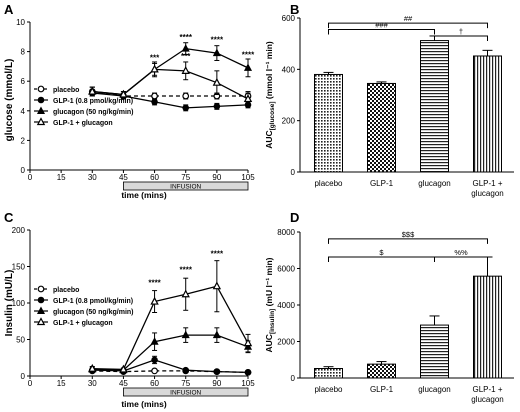 This screenshot has width=520, height=412. Describe the element at coordinates (154, 383) in the screenshot. I see `x-tick-label: 60` at that location.